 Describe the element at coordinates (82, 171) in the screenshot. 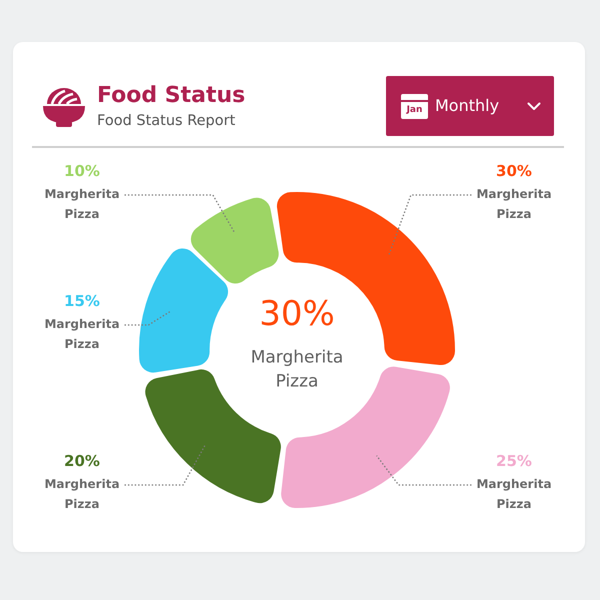

I see `data-label: 10%` at that location.